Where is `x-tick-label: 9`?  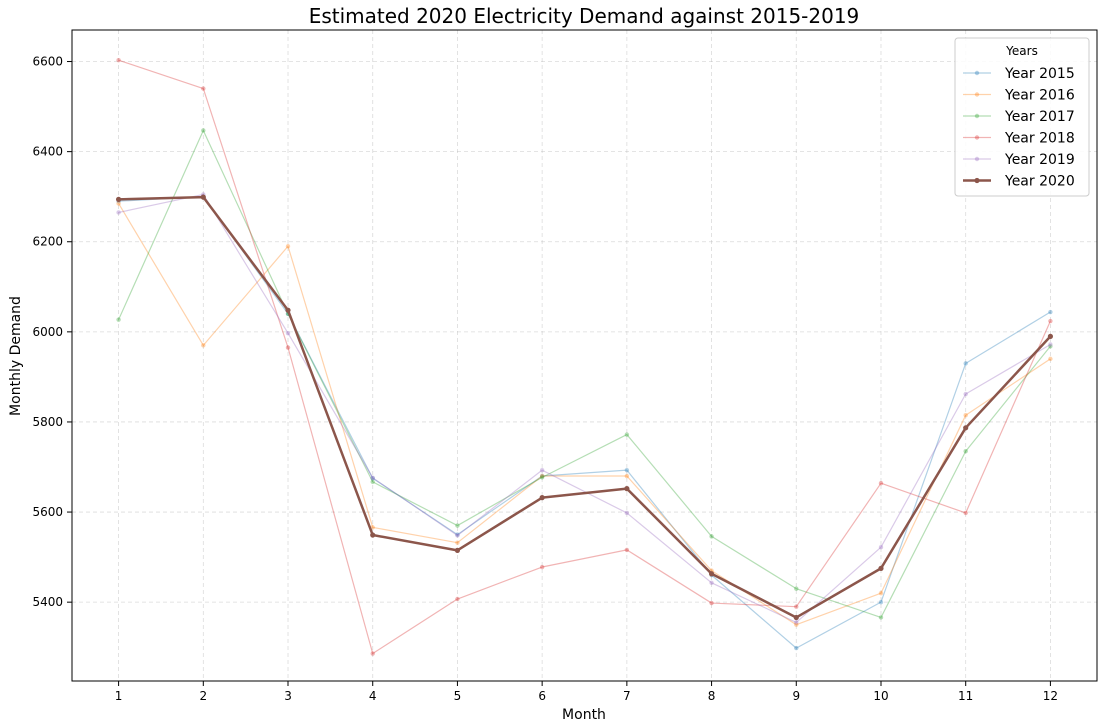 x-tick-label: 9 is located at coordinates (796, 696).